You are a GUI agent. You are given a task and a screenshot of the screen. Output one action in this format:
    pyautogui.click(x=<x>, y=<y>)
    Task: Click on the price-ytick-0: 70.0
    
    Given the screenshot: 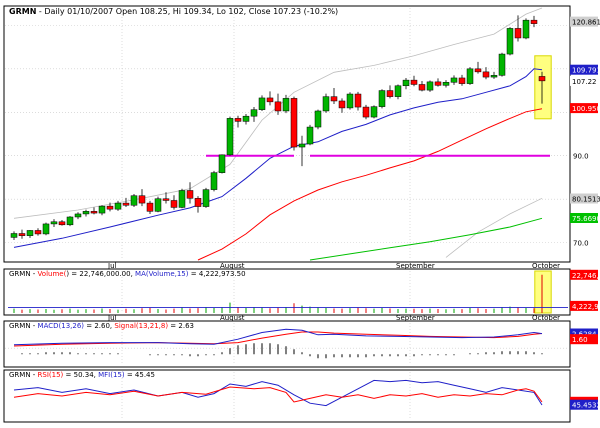 What is the action you would take?
    pyautogui.click(x=581, y=244)
    